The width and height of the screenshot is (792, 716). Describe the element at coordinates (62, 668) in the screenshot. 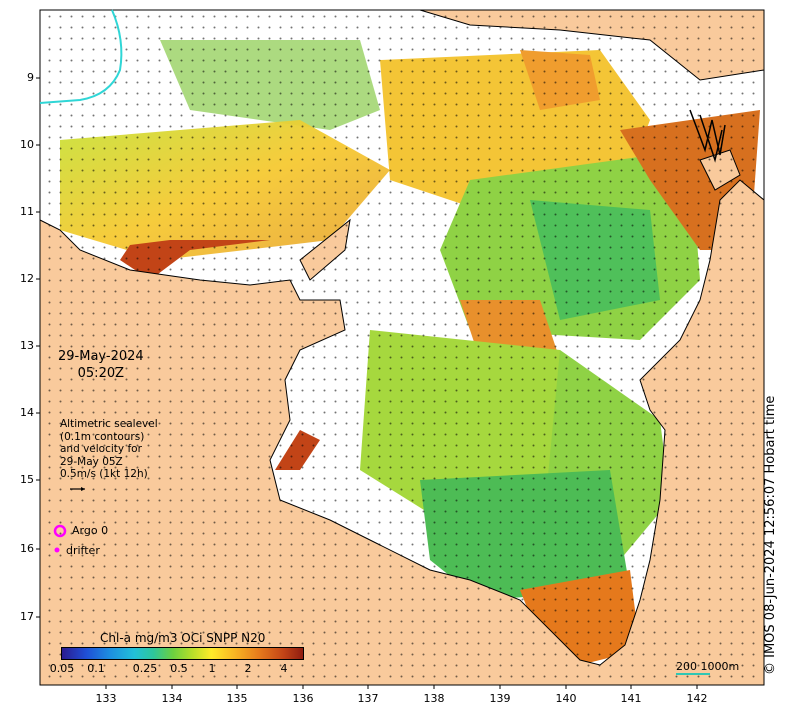

I see `colorbar-tick: 0.05` at that location.